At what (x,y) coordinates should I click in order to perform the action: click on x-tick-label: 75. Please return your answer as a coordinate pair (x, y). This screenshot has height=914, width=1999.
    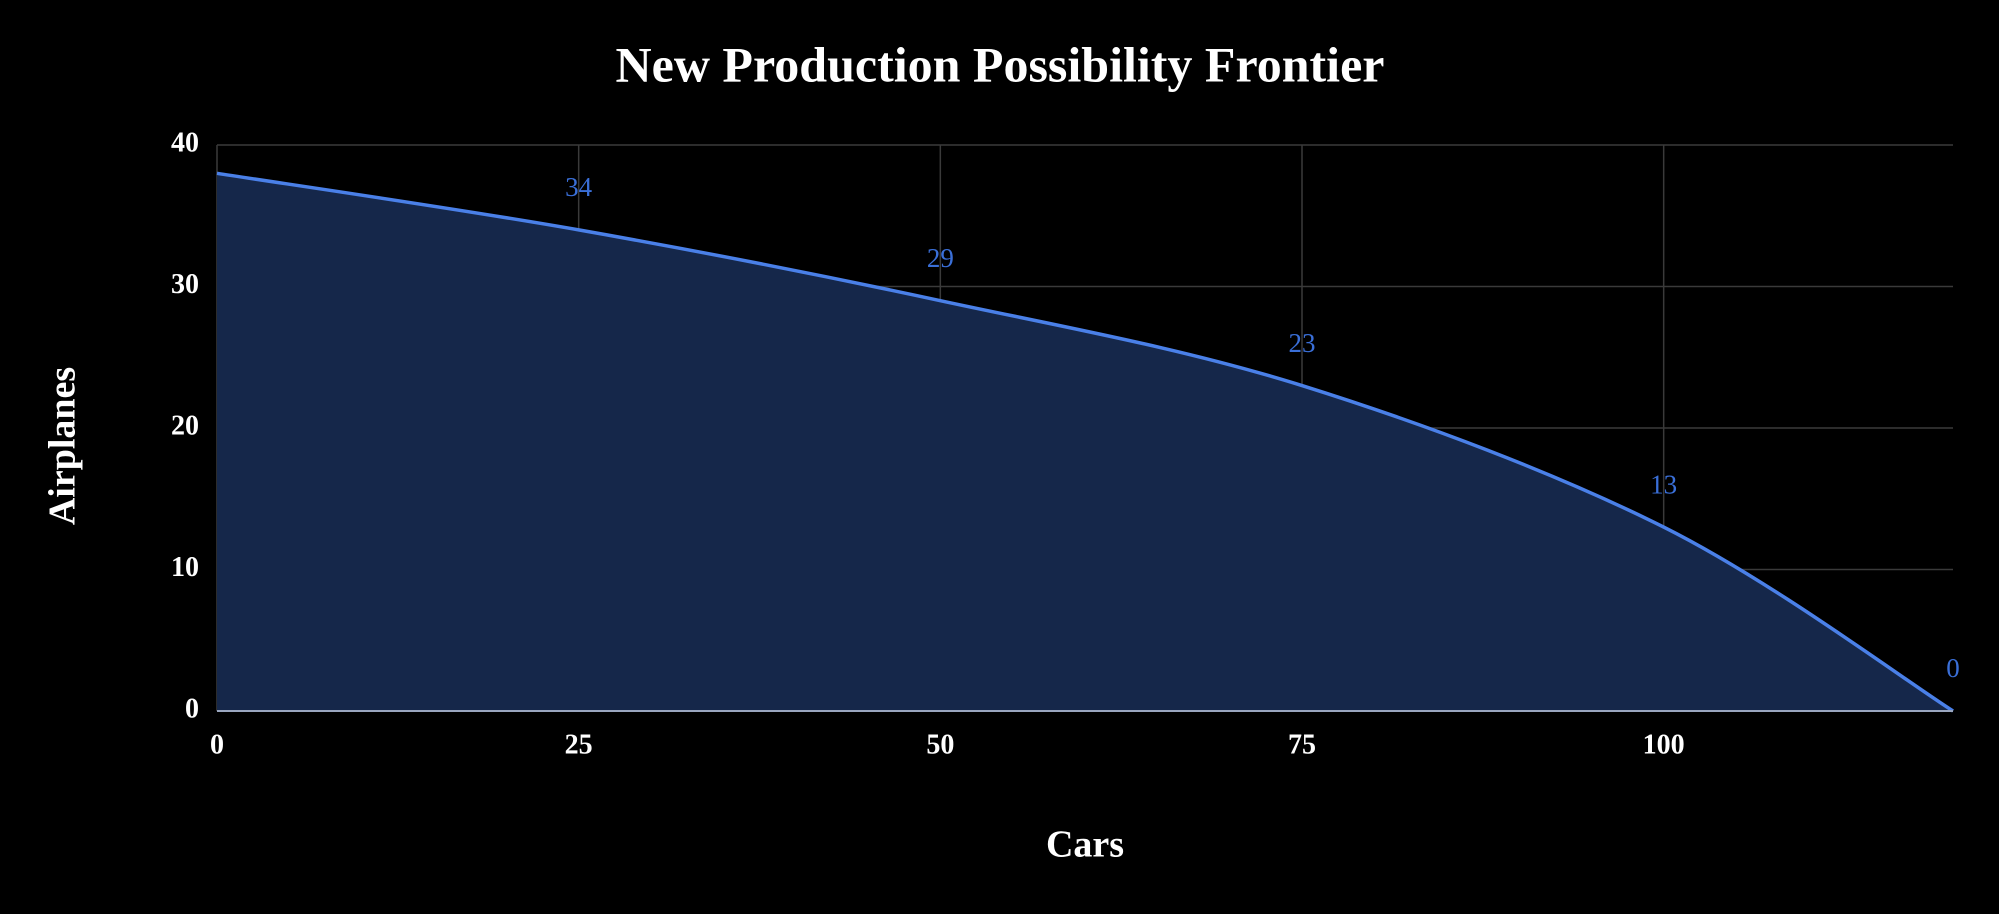
    Looking at the image, I should click on (1302, 744).